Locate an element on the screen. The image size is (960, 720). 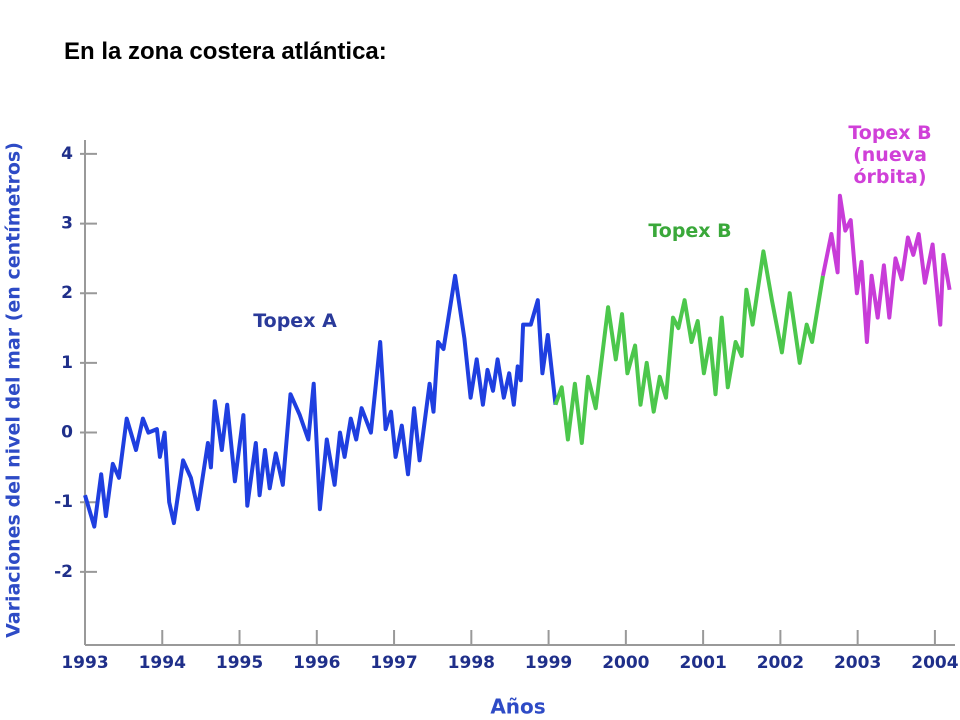
x-tick-label: 2001 is located at coordinates (702, 663).